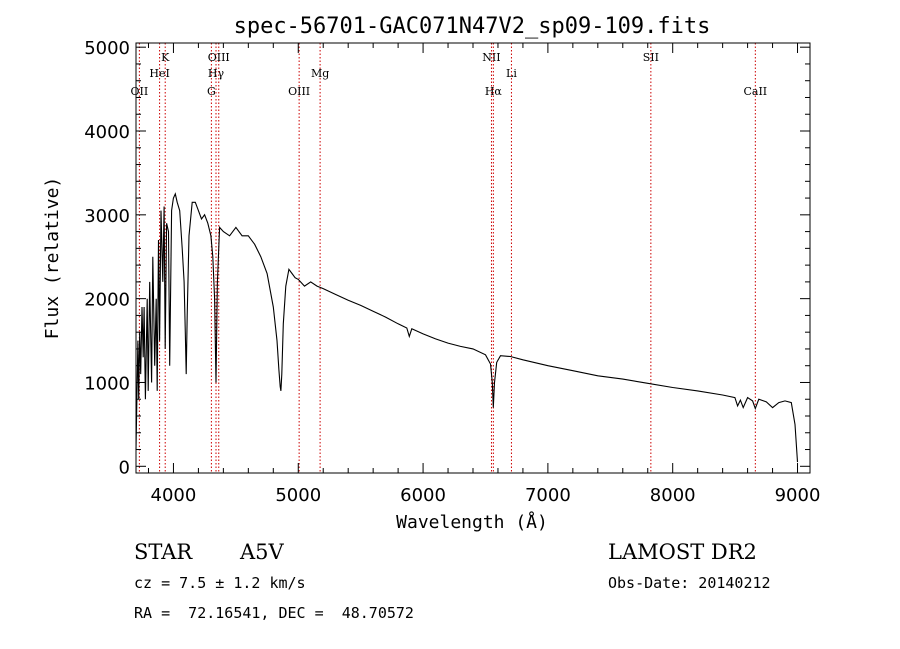  What do you see at coordinates (124, 467) in the screenshot?
I see `y-tick-label: 0` at bounding box center [124, 467].